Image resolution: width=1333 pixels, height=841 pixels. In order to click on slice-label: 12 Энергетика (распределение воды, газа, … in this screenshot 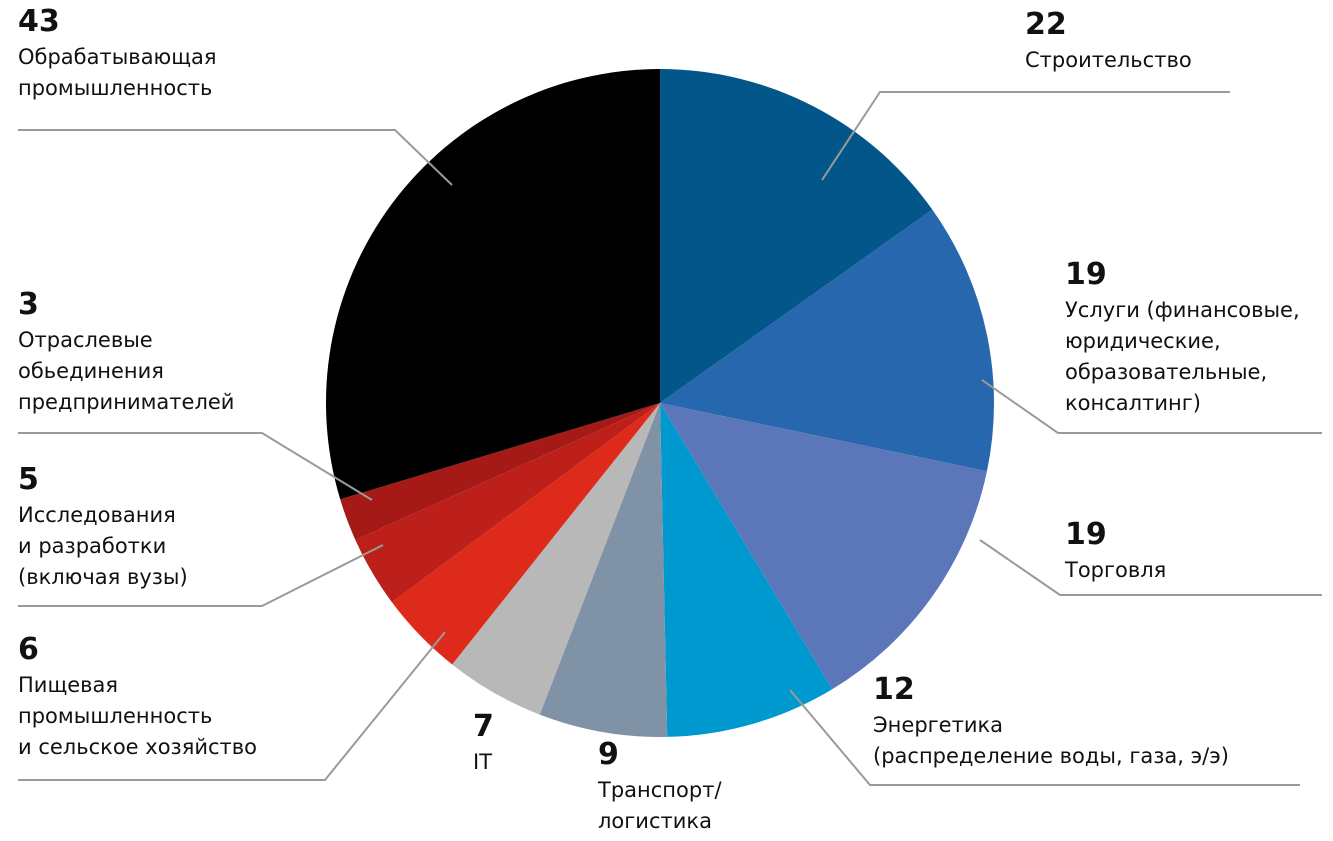, I will do `click(1051, 721)`.